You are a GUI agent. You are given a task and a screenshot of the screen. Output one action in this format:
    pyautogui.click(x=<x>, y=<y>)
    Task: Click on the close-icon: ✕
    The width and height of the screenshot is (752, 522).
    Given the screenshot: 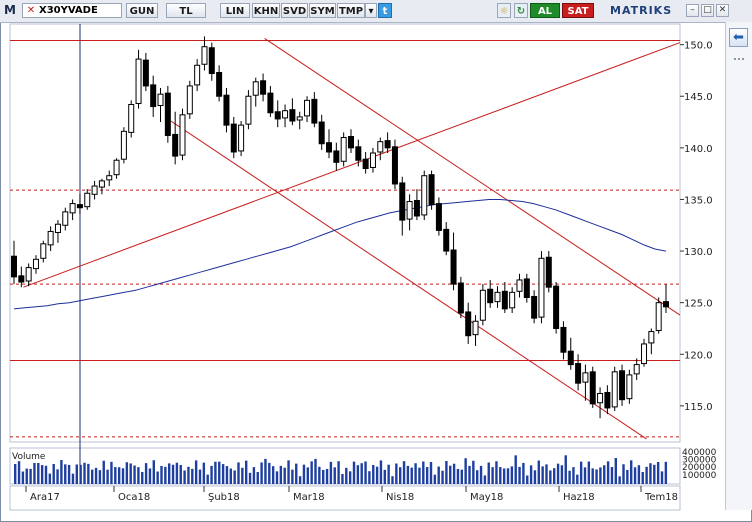 What is the action you would take?
    pyautogui.click(x=31, y=10)
    